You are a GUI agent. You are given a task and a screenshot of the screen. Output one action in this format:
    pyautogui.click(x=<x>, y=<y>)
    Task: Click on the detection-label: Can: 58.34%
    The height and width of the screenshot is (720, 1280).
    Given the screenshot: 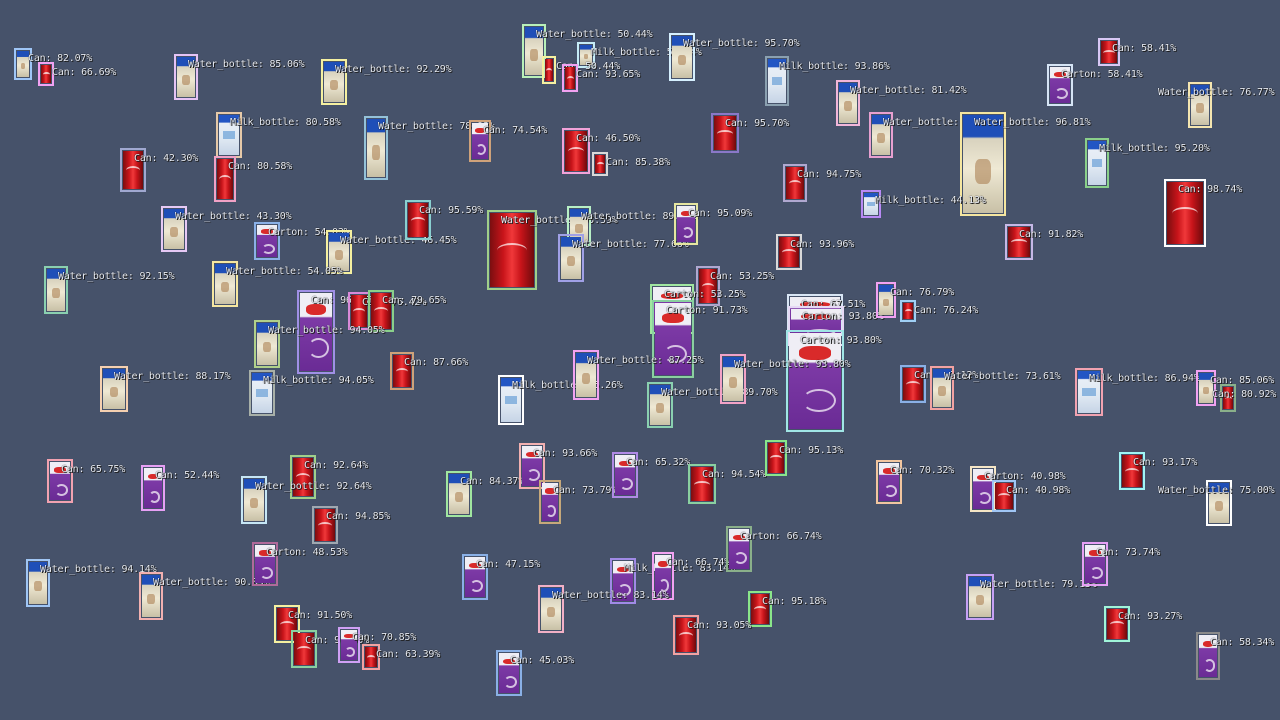 What is the action you would take?
    pyautogui.click(x=1242, y=642)
    